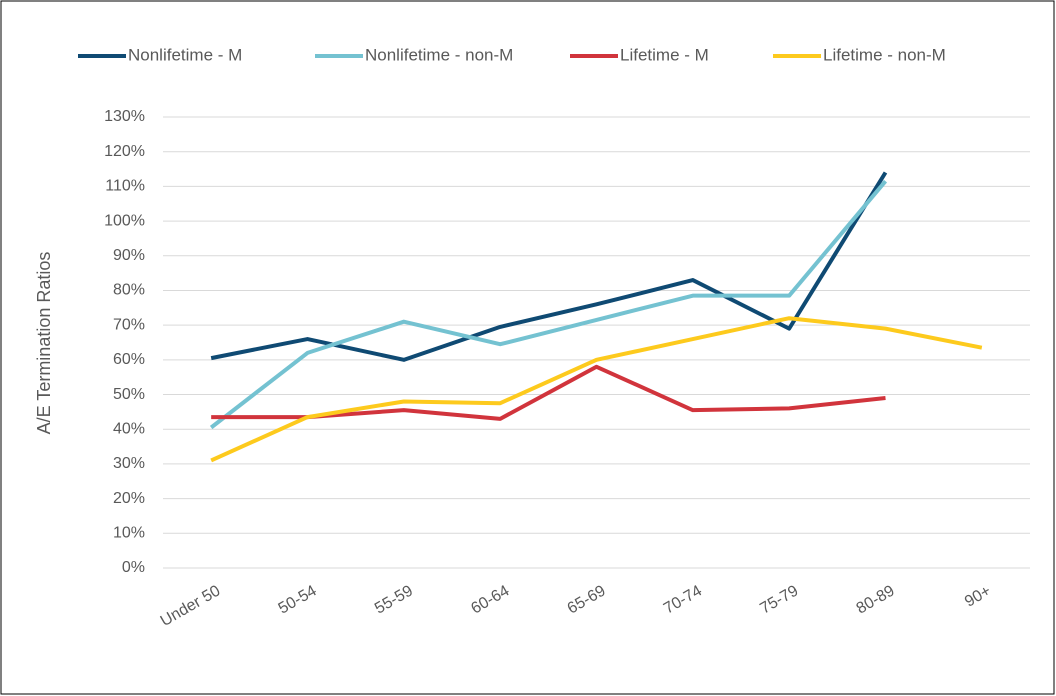  I want to click on y-tick-label: 20%, so click(129, 498).